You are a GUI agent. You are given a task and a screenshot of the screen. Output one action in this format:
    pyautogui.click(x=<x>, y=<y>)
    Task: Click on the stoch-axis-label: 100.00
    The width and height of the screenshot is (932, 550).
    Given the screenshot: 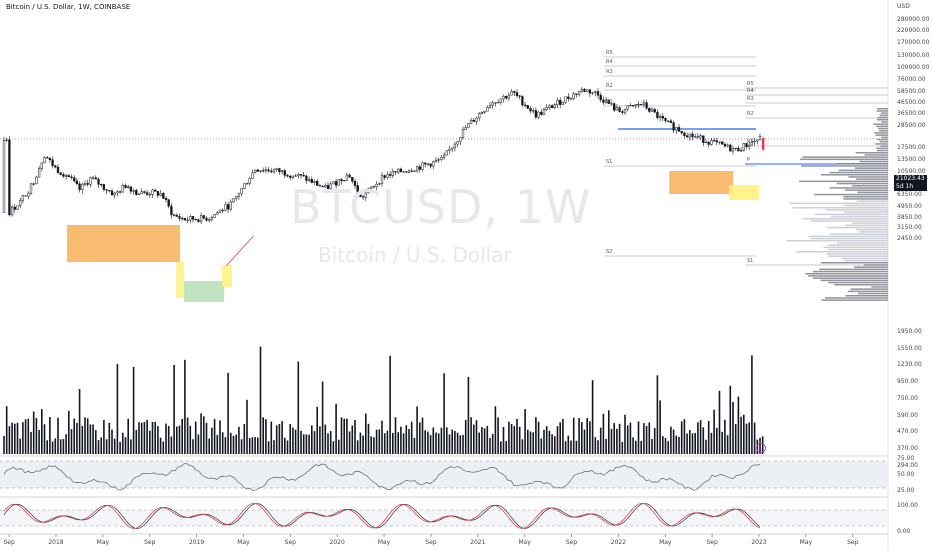 What is the action you would take?
    pyautogui.click(x=907, y=505)
    